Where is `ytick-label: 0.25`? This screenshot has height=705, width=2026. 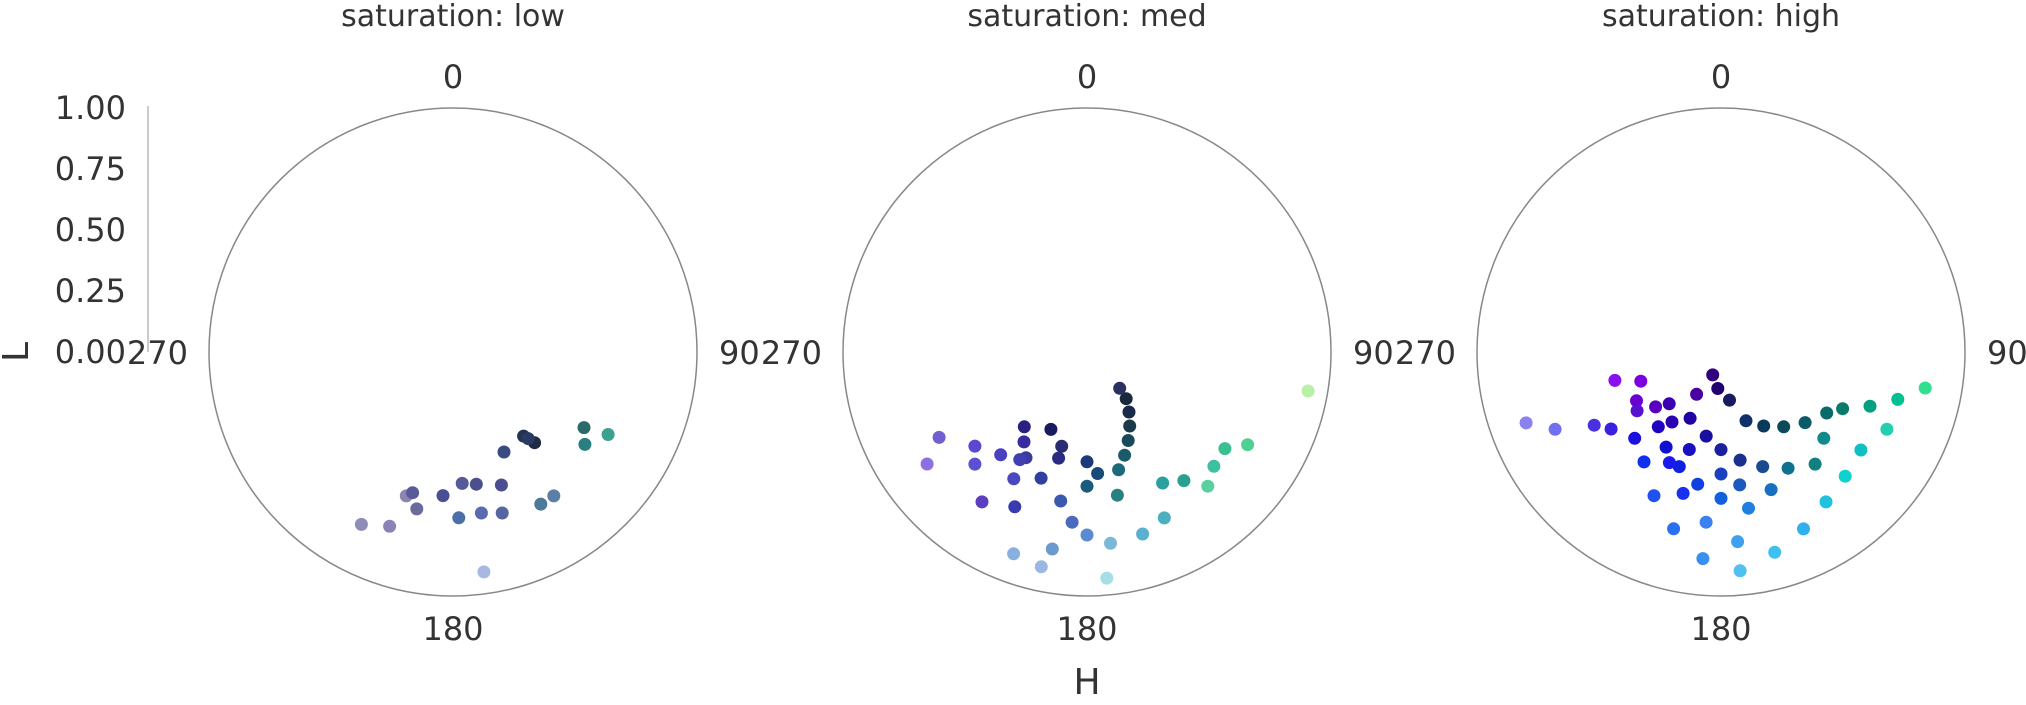 ytick-label: 0.25 is located at coordinates (90, 291).